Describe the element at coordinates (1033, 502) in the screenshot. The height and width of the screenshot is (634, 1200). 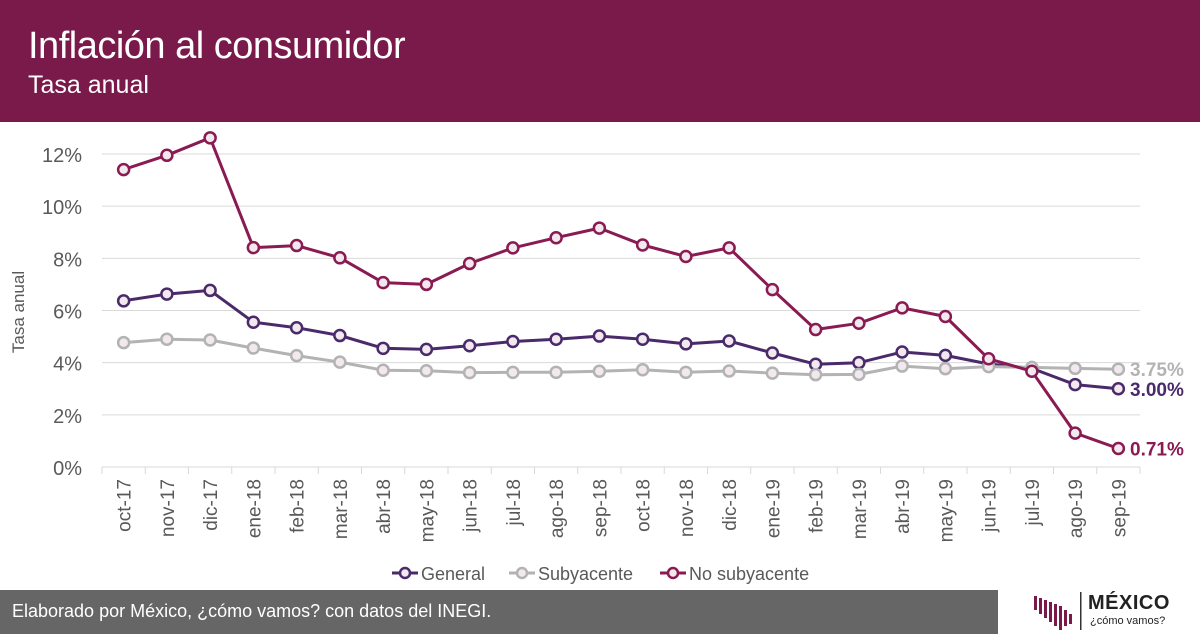
I see `x-tick-label: jul-19` at that location.